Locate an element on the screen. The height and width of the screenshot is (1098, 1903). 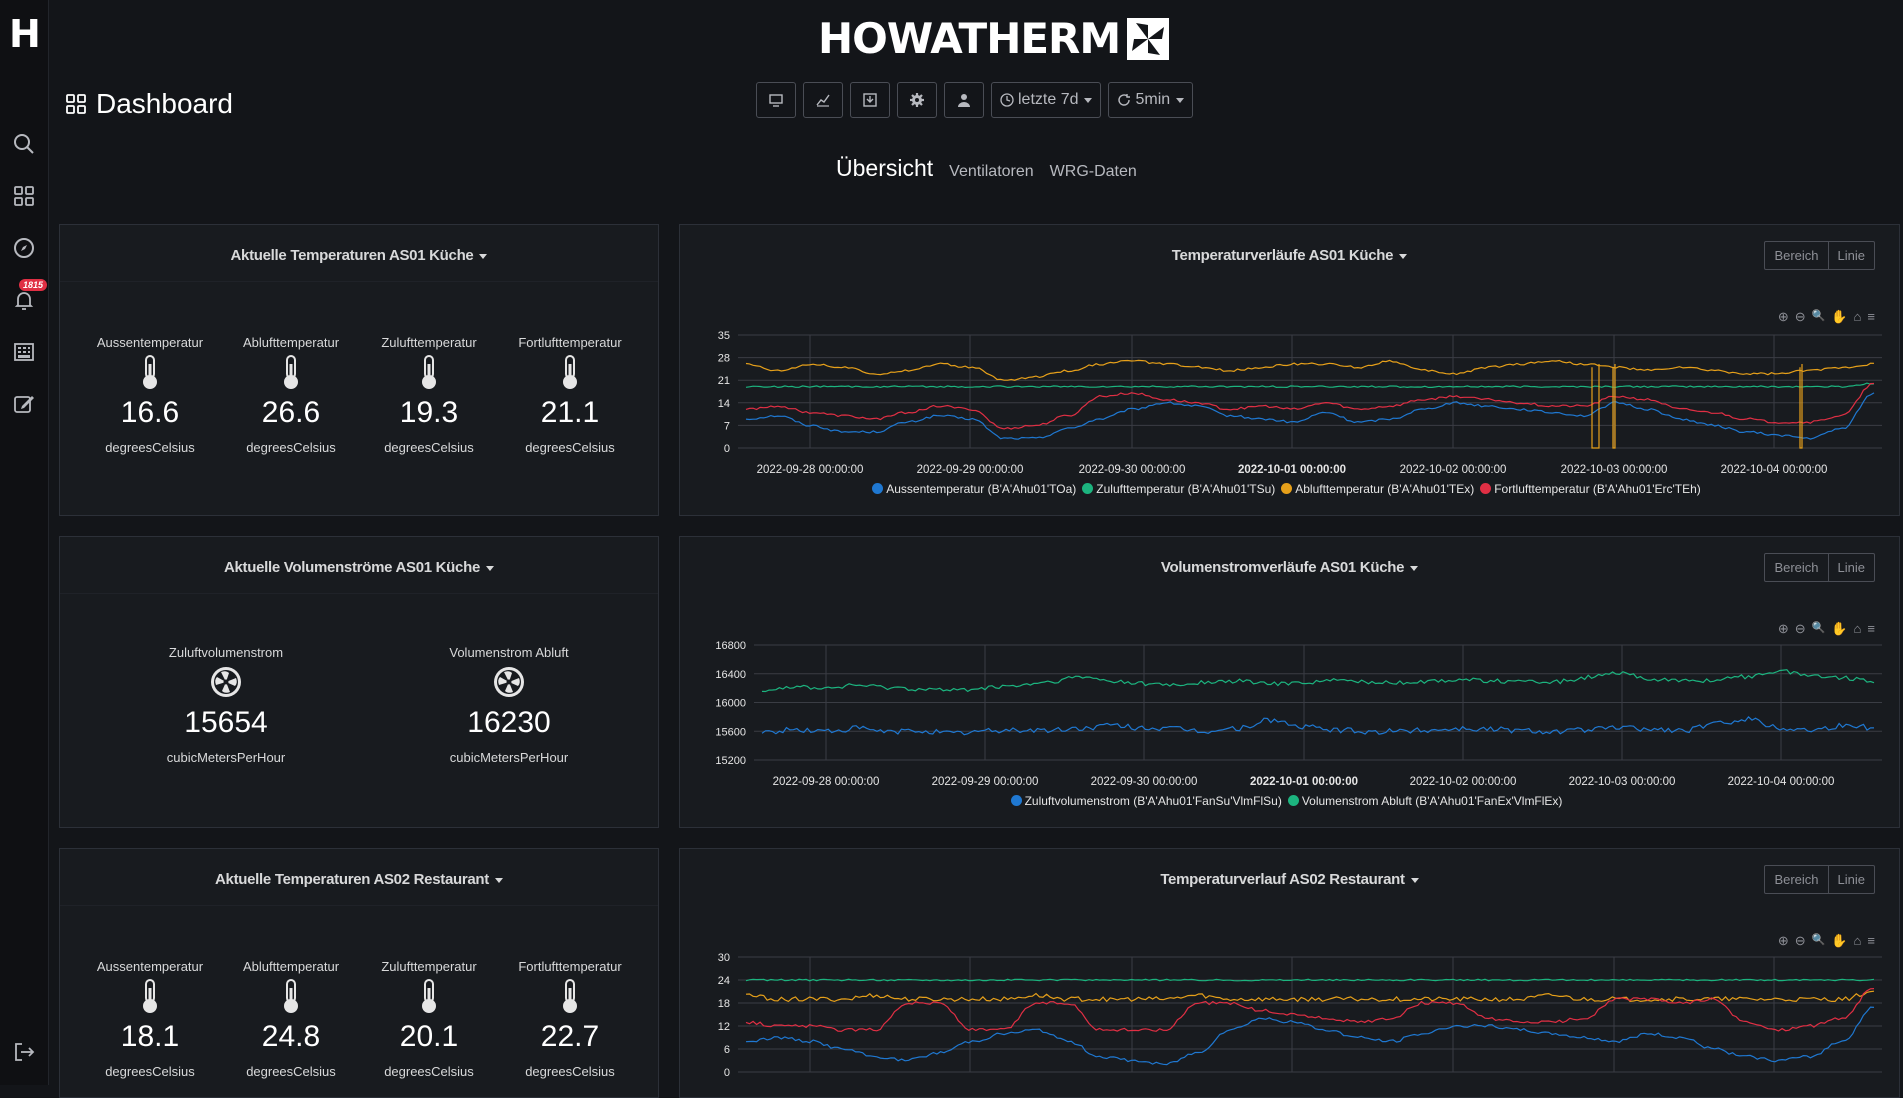
legend-item: Aussentemperatur (B'A'Ahu01'TOa) is located at coordinates (974, 489).